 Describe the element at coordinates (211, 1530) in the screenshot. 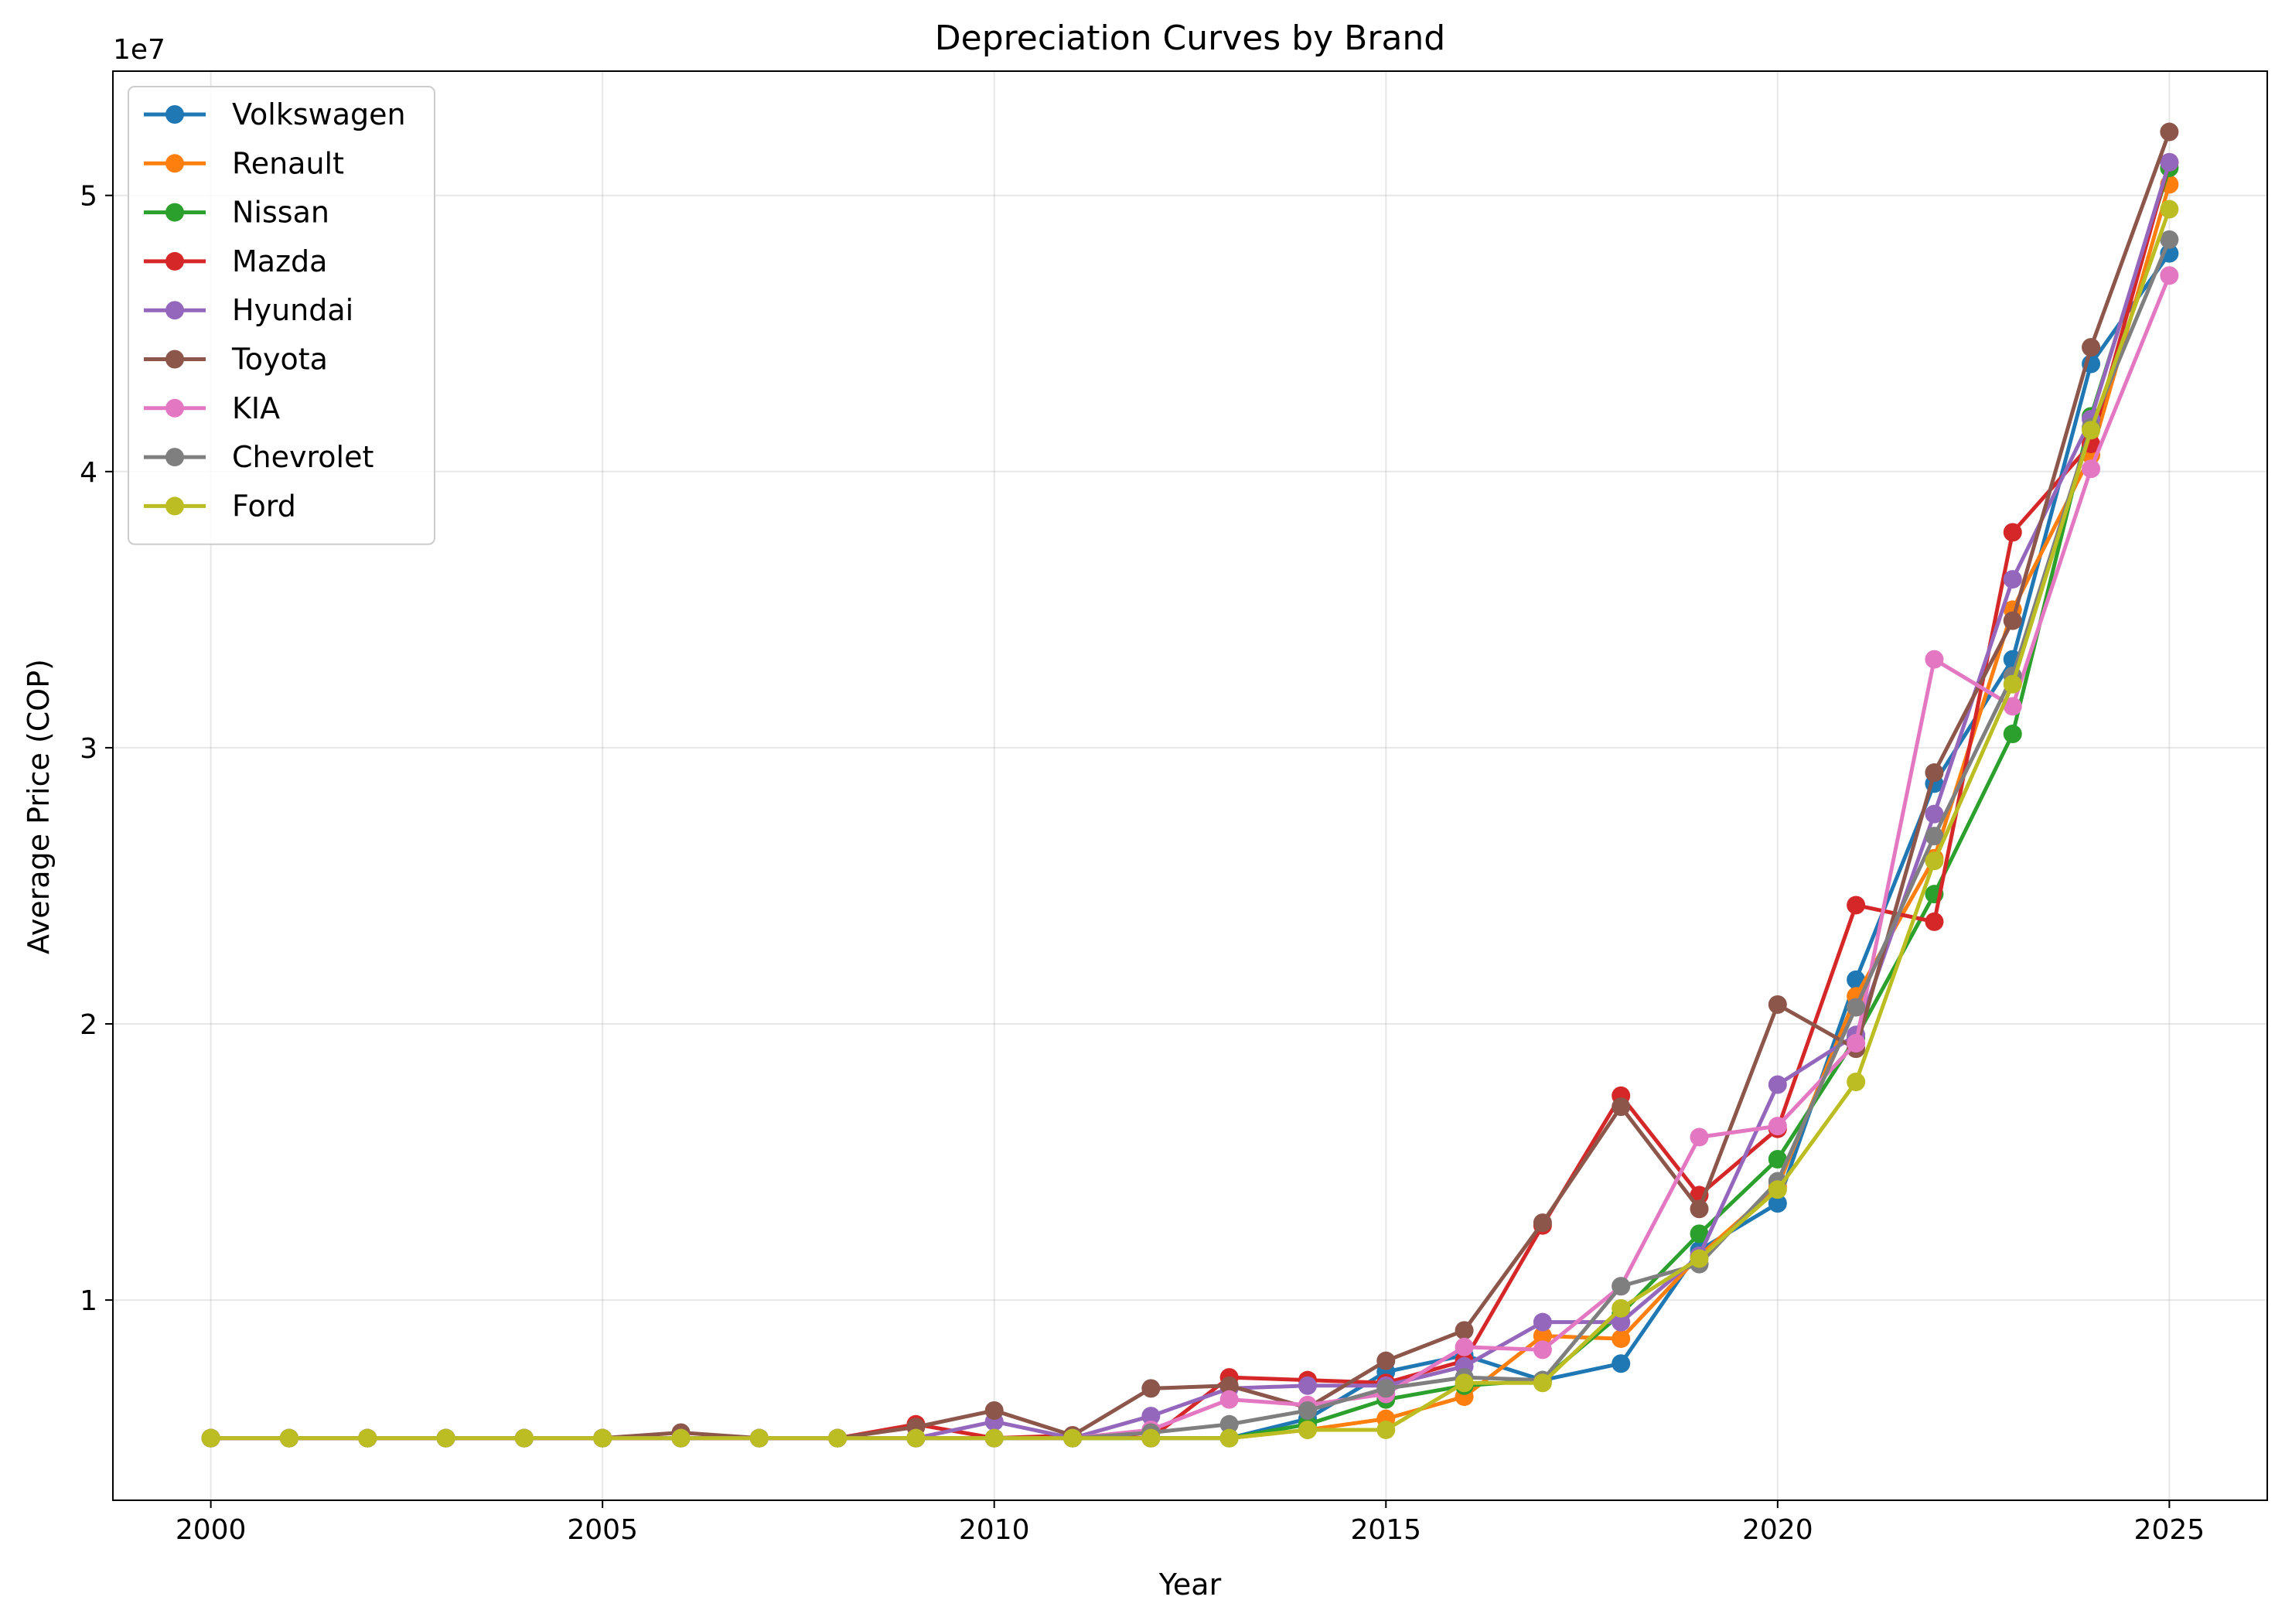

I see `x-tick-label: 2000` at that location.